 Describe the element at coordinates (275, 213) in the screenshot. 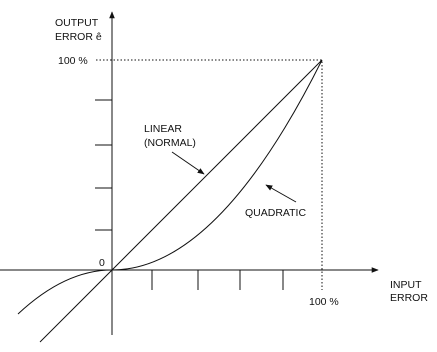

I see `quadratic-label: QUADRATIC` at that location.